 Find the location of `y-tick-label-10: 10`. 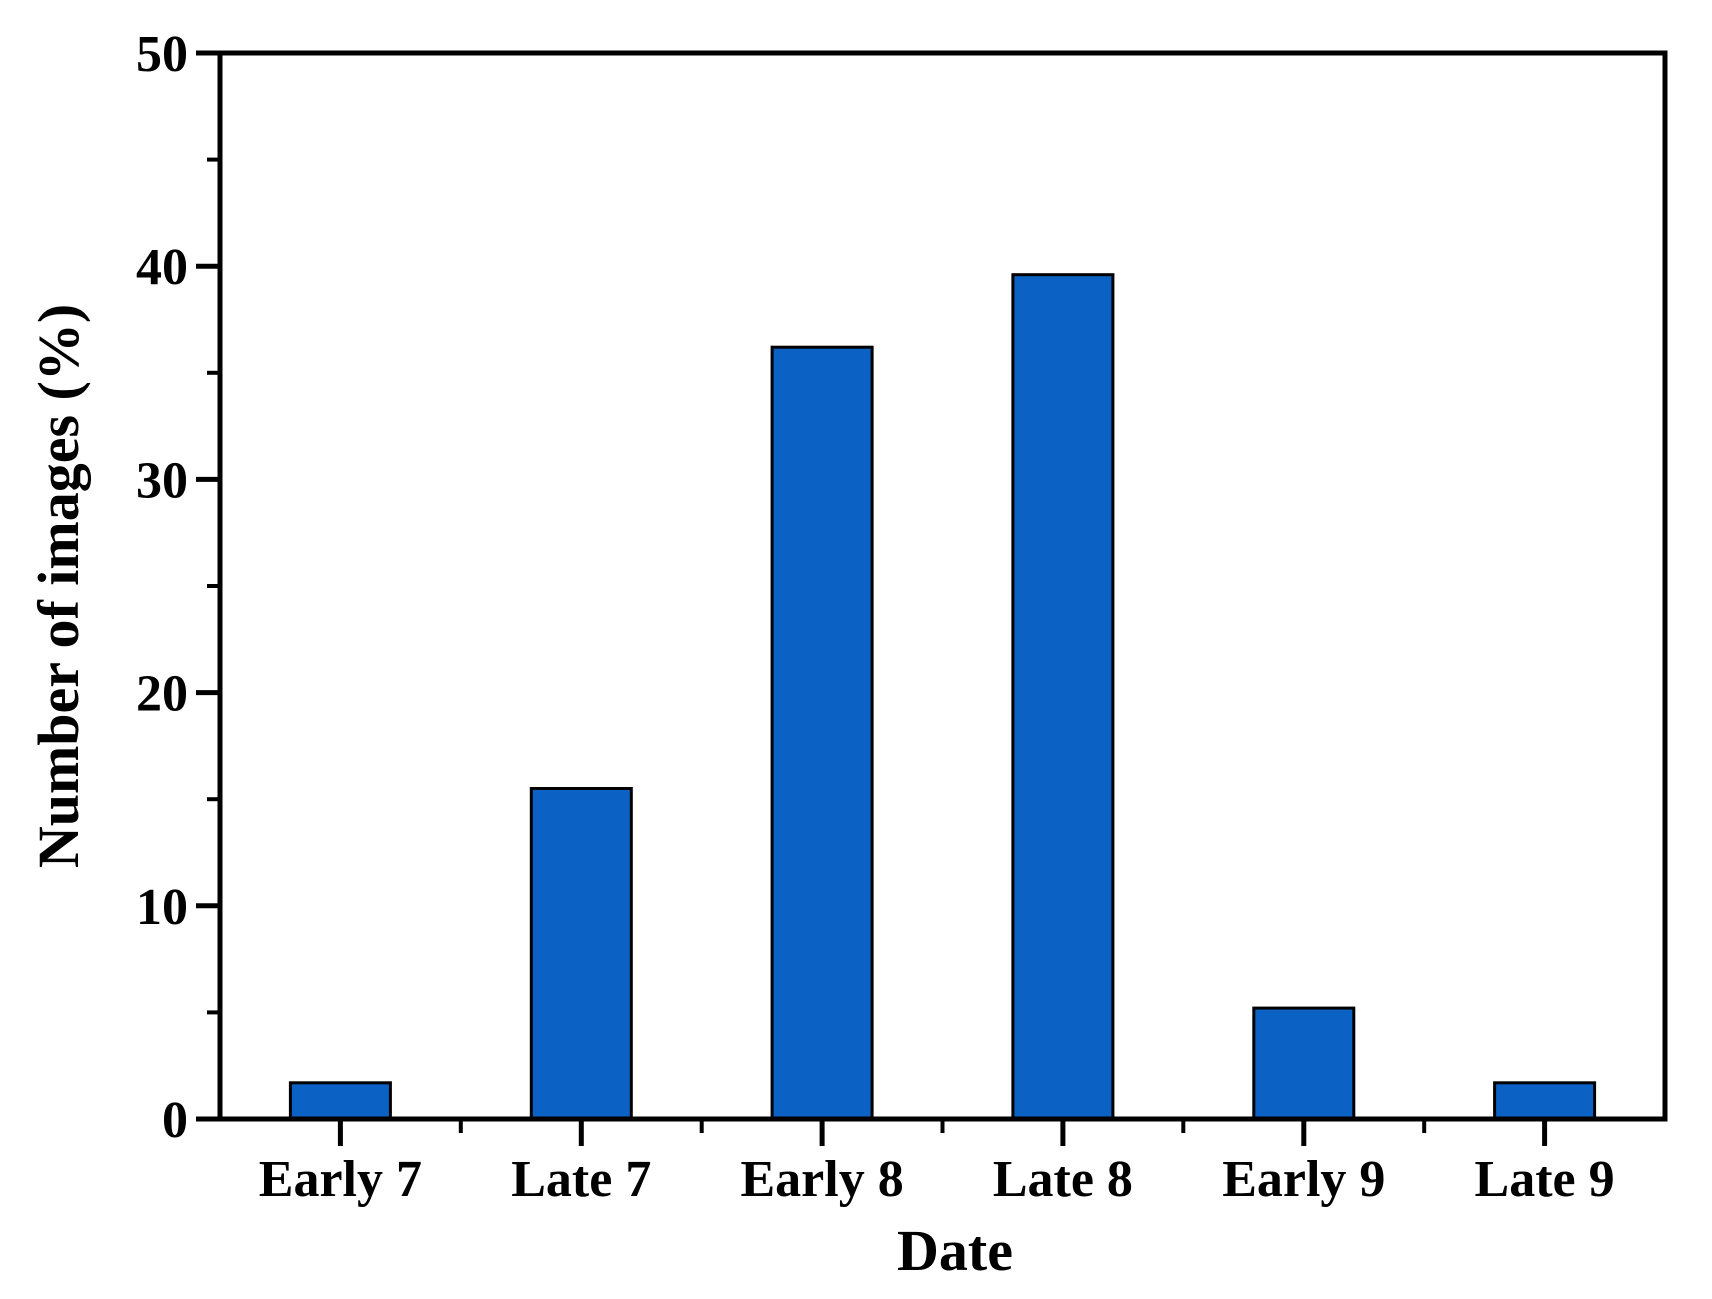

y-tick-label-10: 10 is located at coordinates (162, 907).